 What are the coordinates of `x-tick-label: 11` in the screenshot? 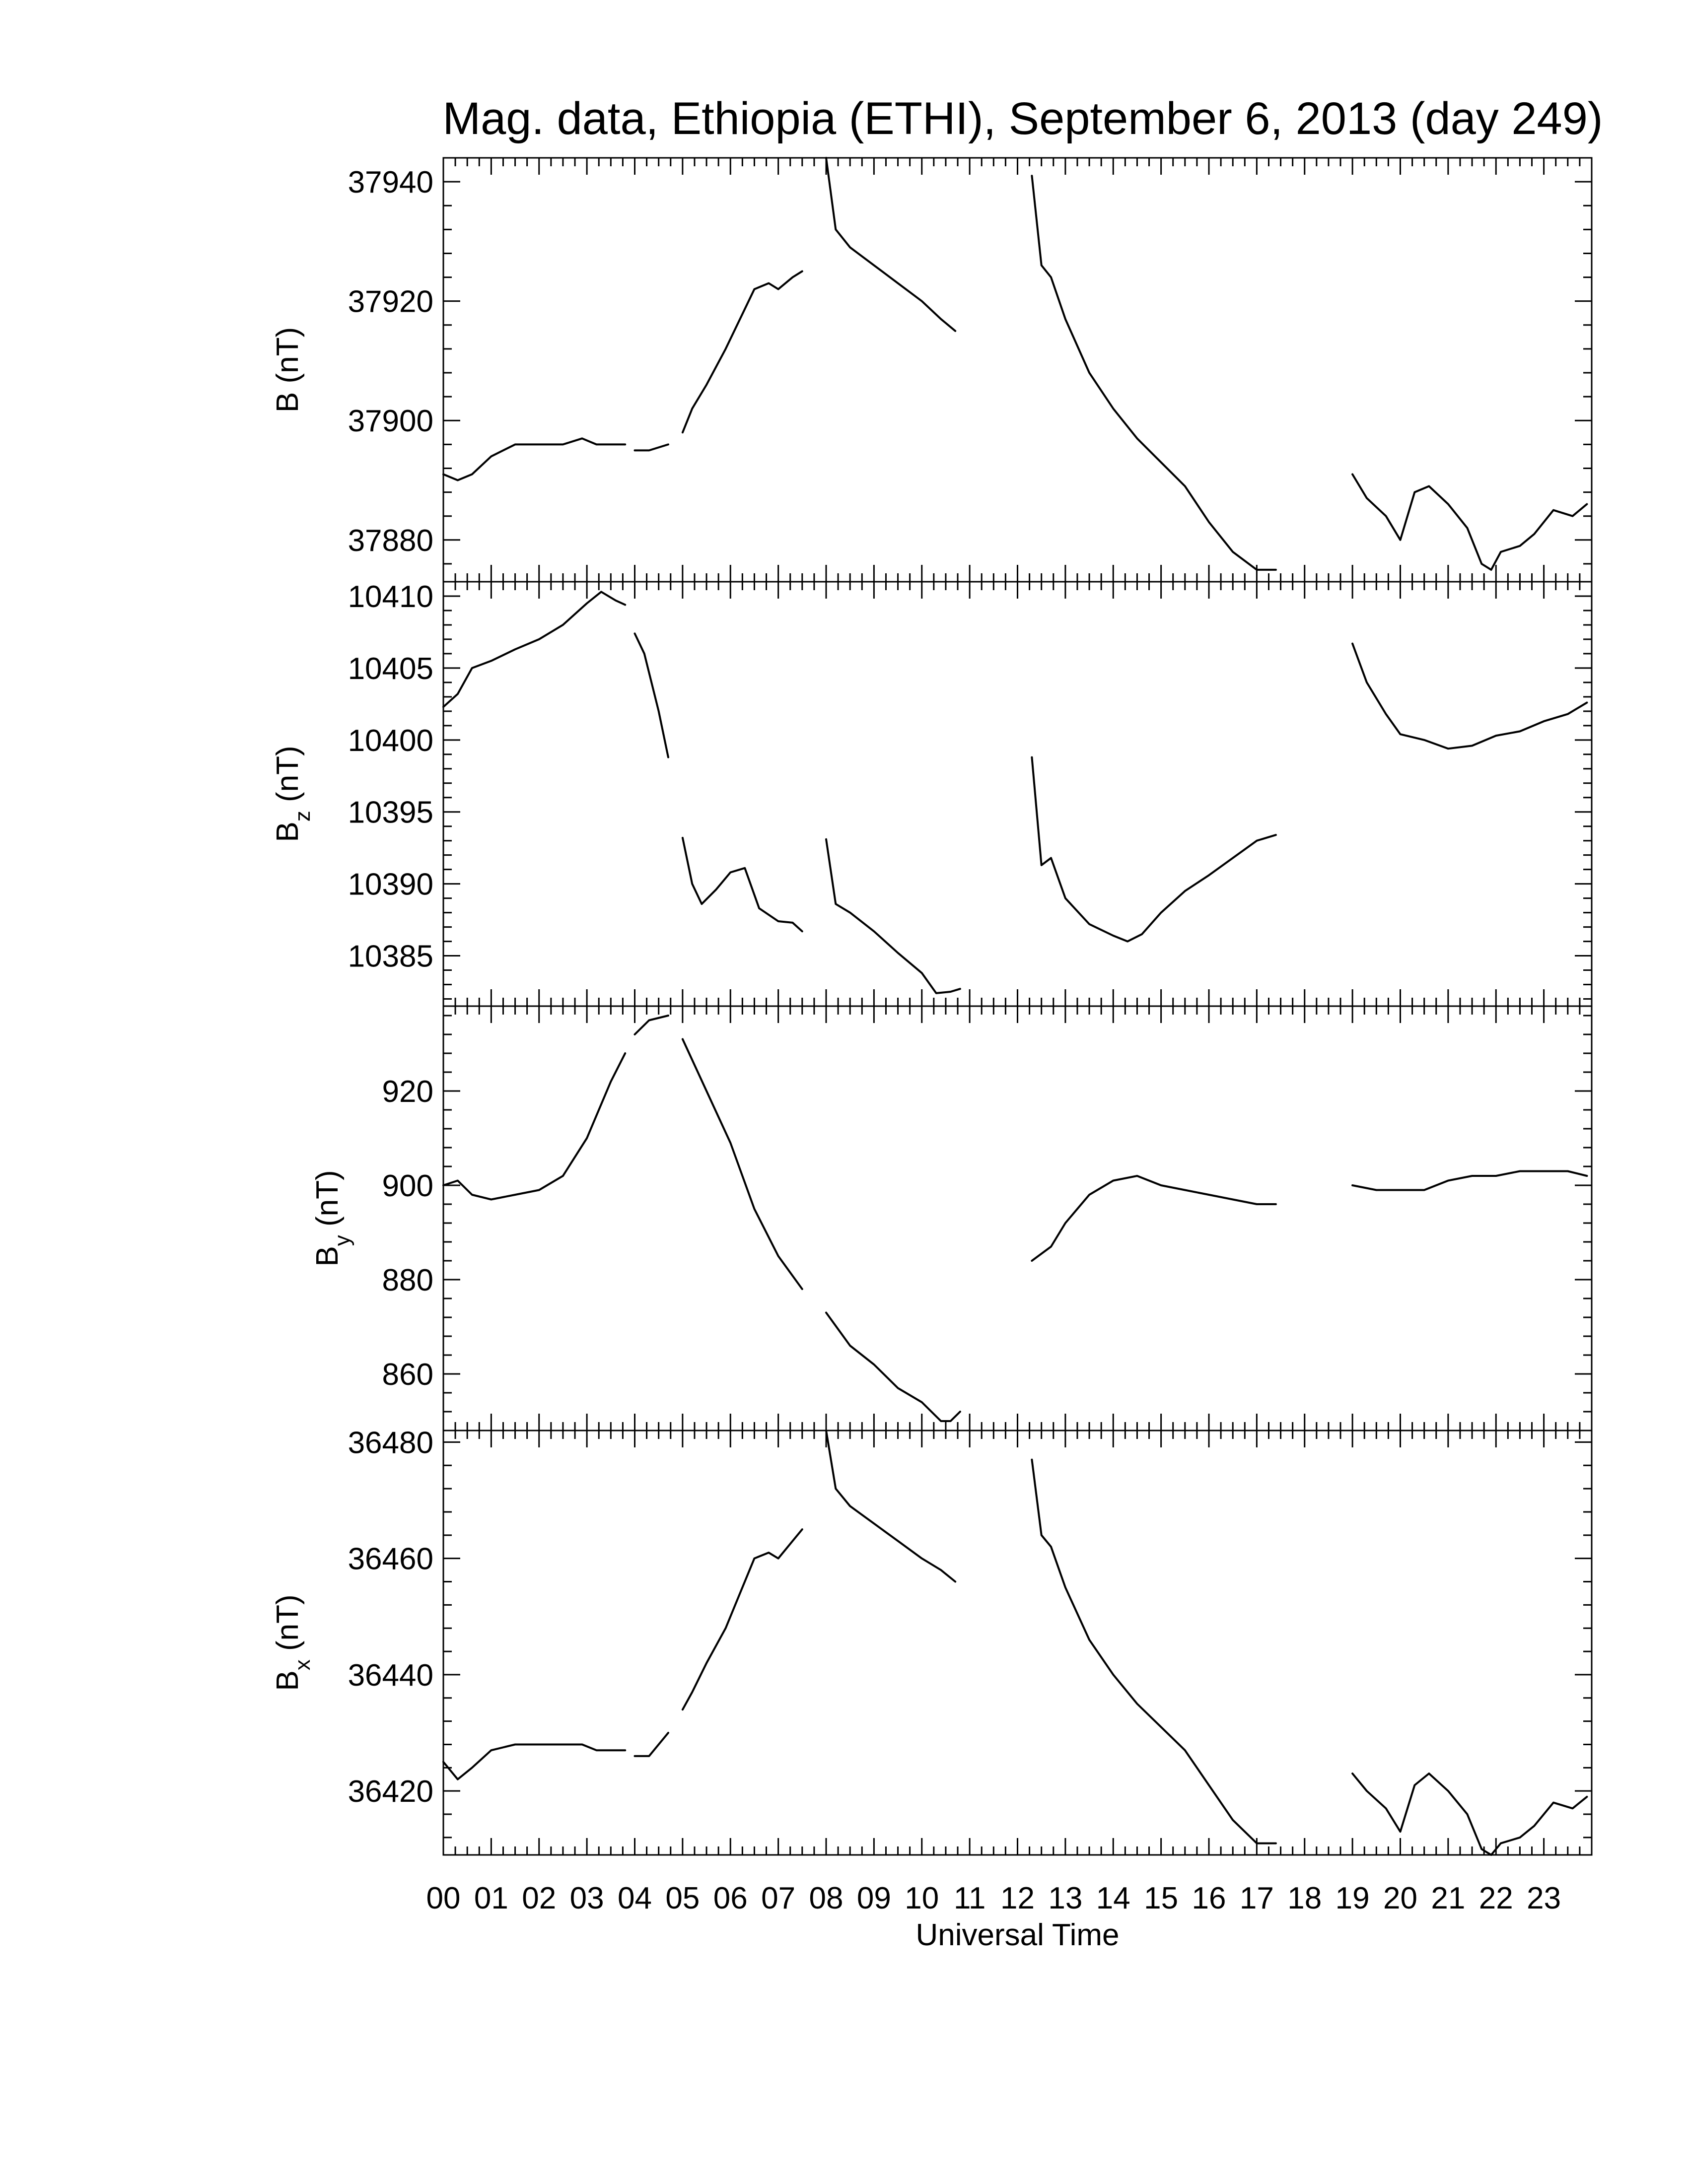 It's located at (969, 1898).